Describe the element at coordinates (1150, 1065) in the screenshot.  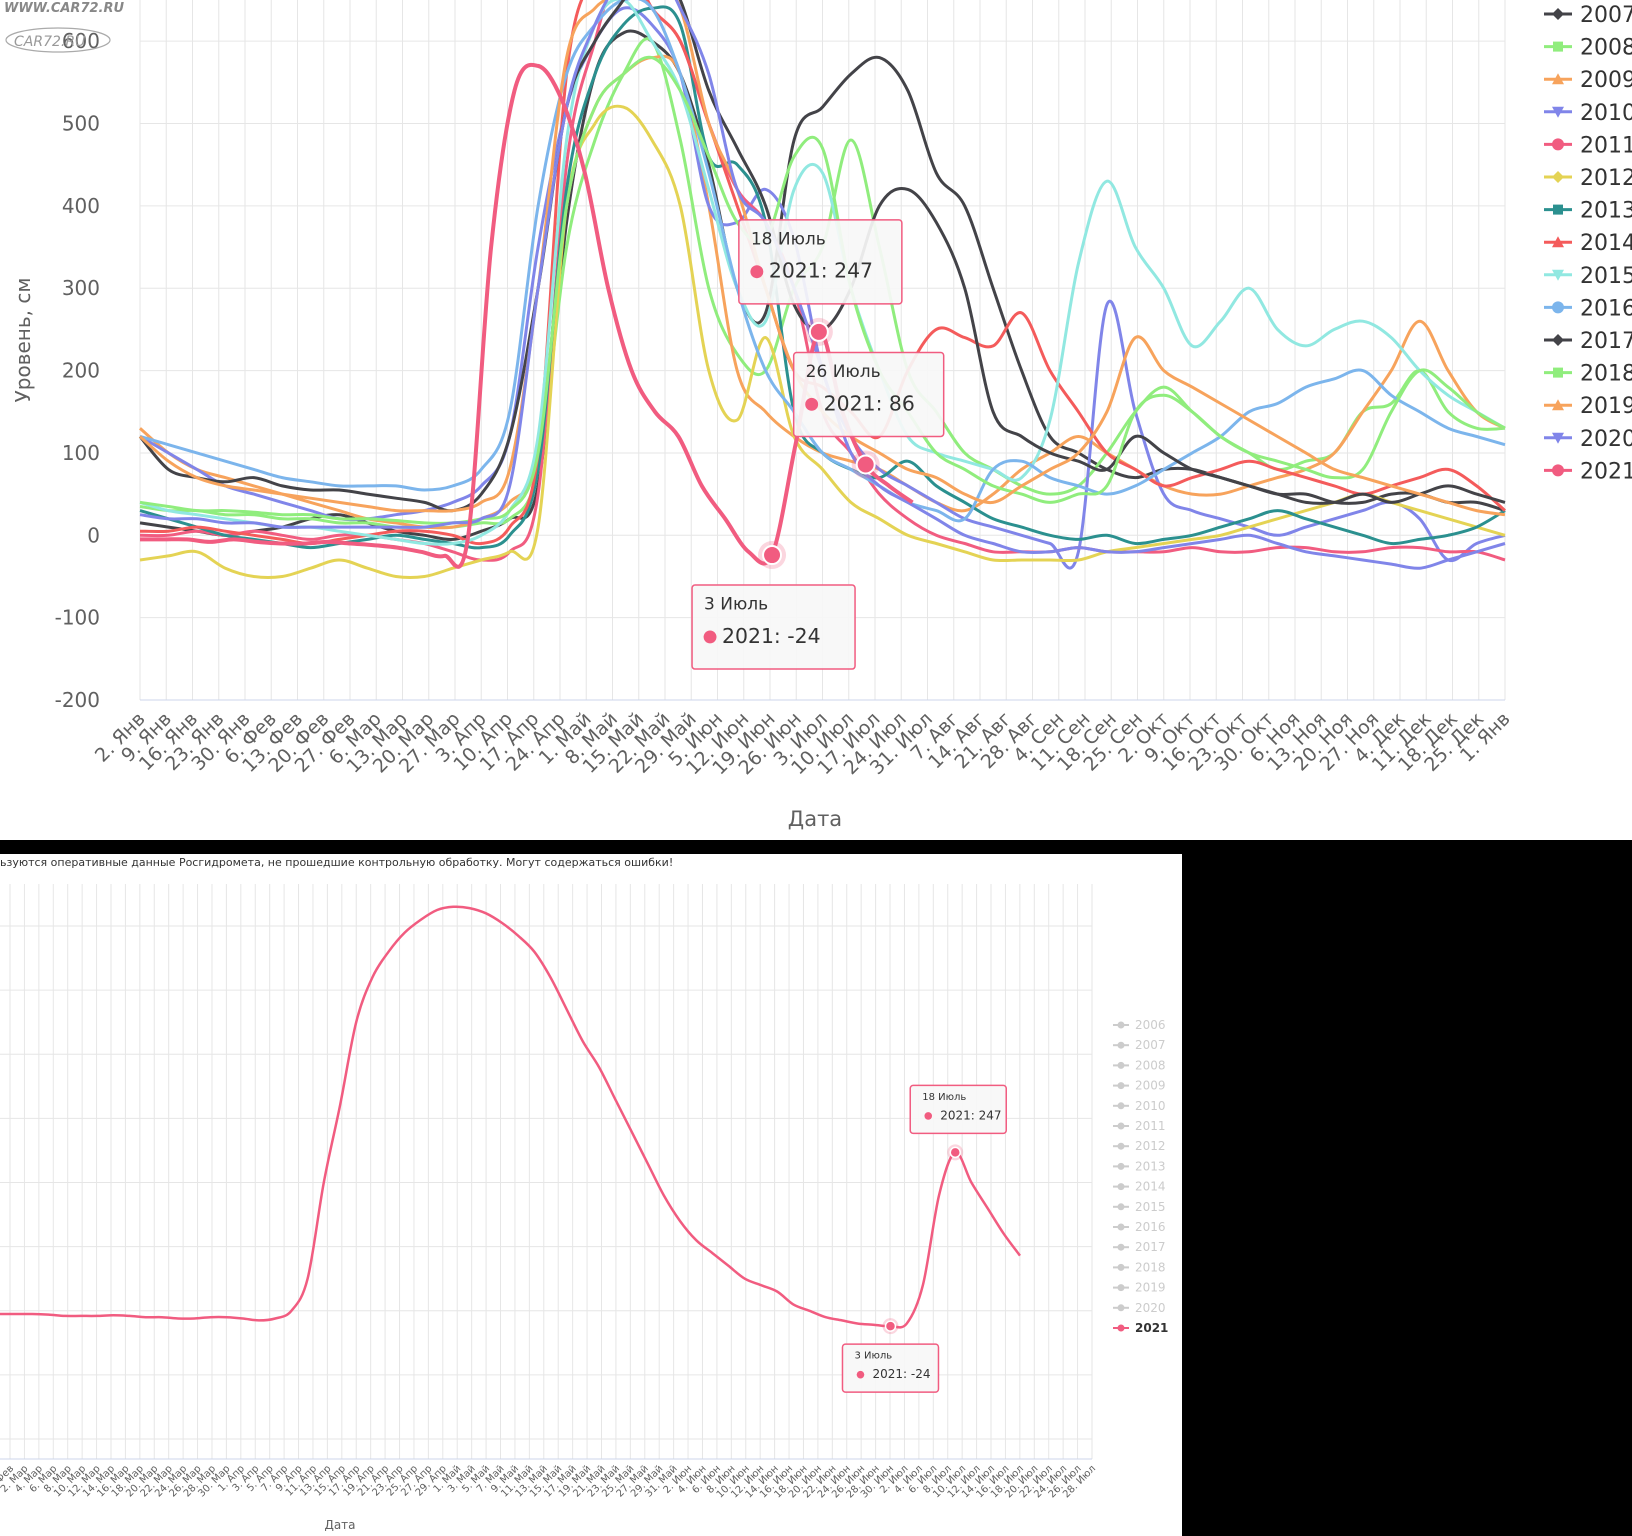
I see `bottom-legend-label-2008: 2008` at that location.